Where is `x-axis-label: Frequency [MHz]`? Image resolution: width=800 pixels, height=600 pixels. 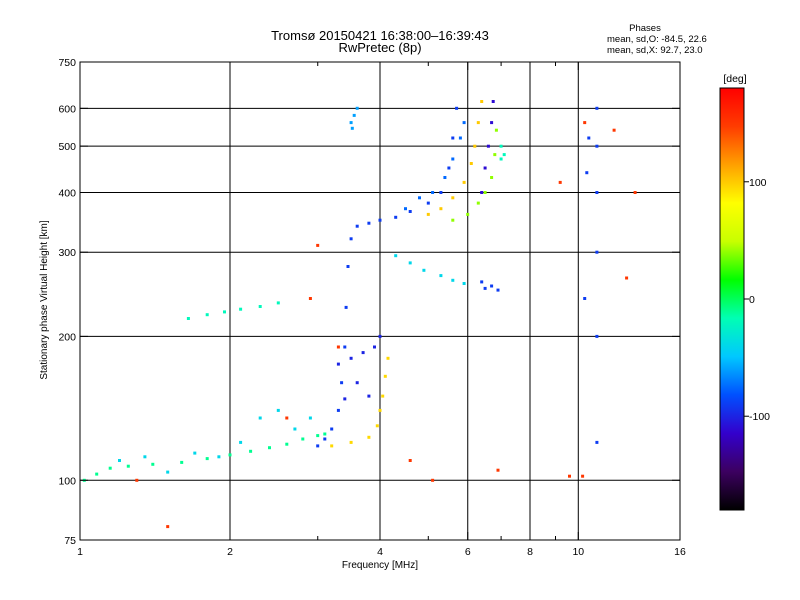
x-axis-label: Frequency [MHz] is located at coordinates (380, 565).